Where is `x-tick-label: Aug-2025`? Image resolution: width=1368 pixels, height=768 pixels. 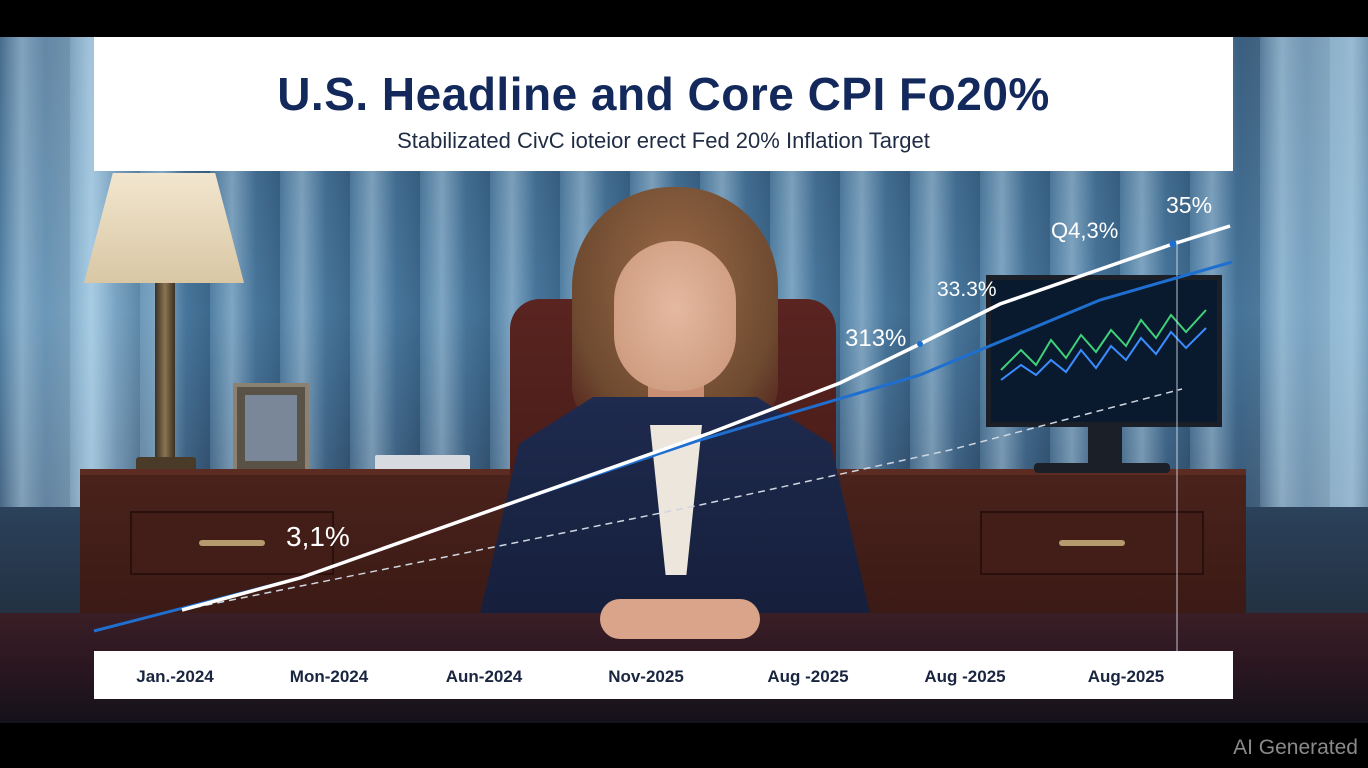
x-tick-label: Aug-2025 is located at coordinates (1126, 676).